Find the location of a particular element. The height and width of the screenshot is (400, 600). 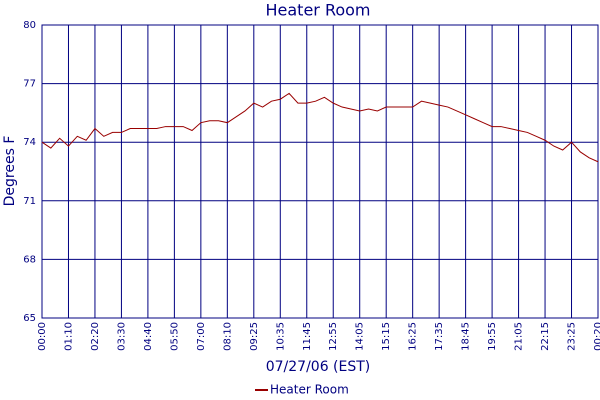

x-tick-label: 14:05 is located at coordinates (360, 336).